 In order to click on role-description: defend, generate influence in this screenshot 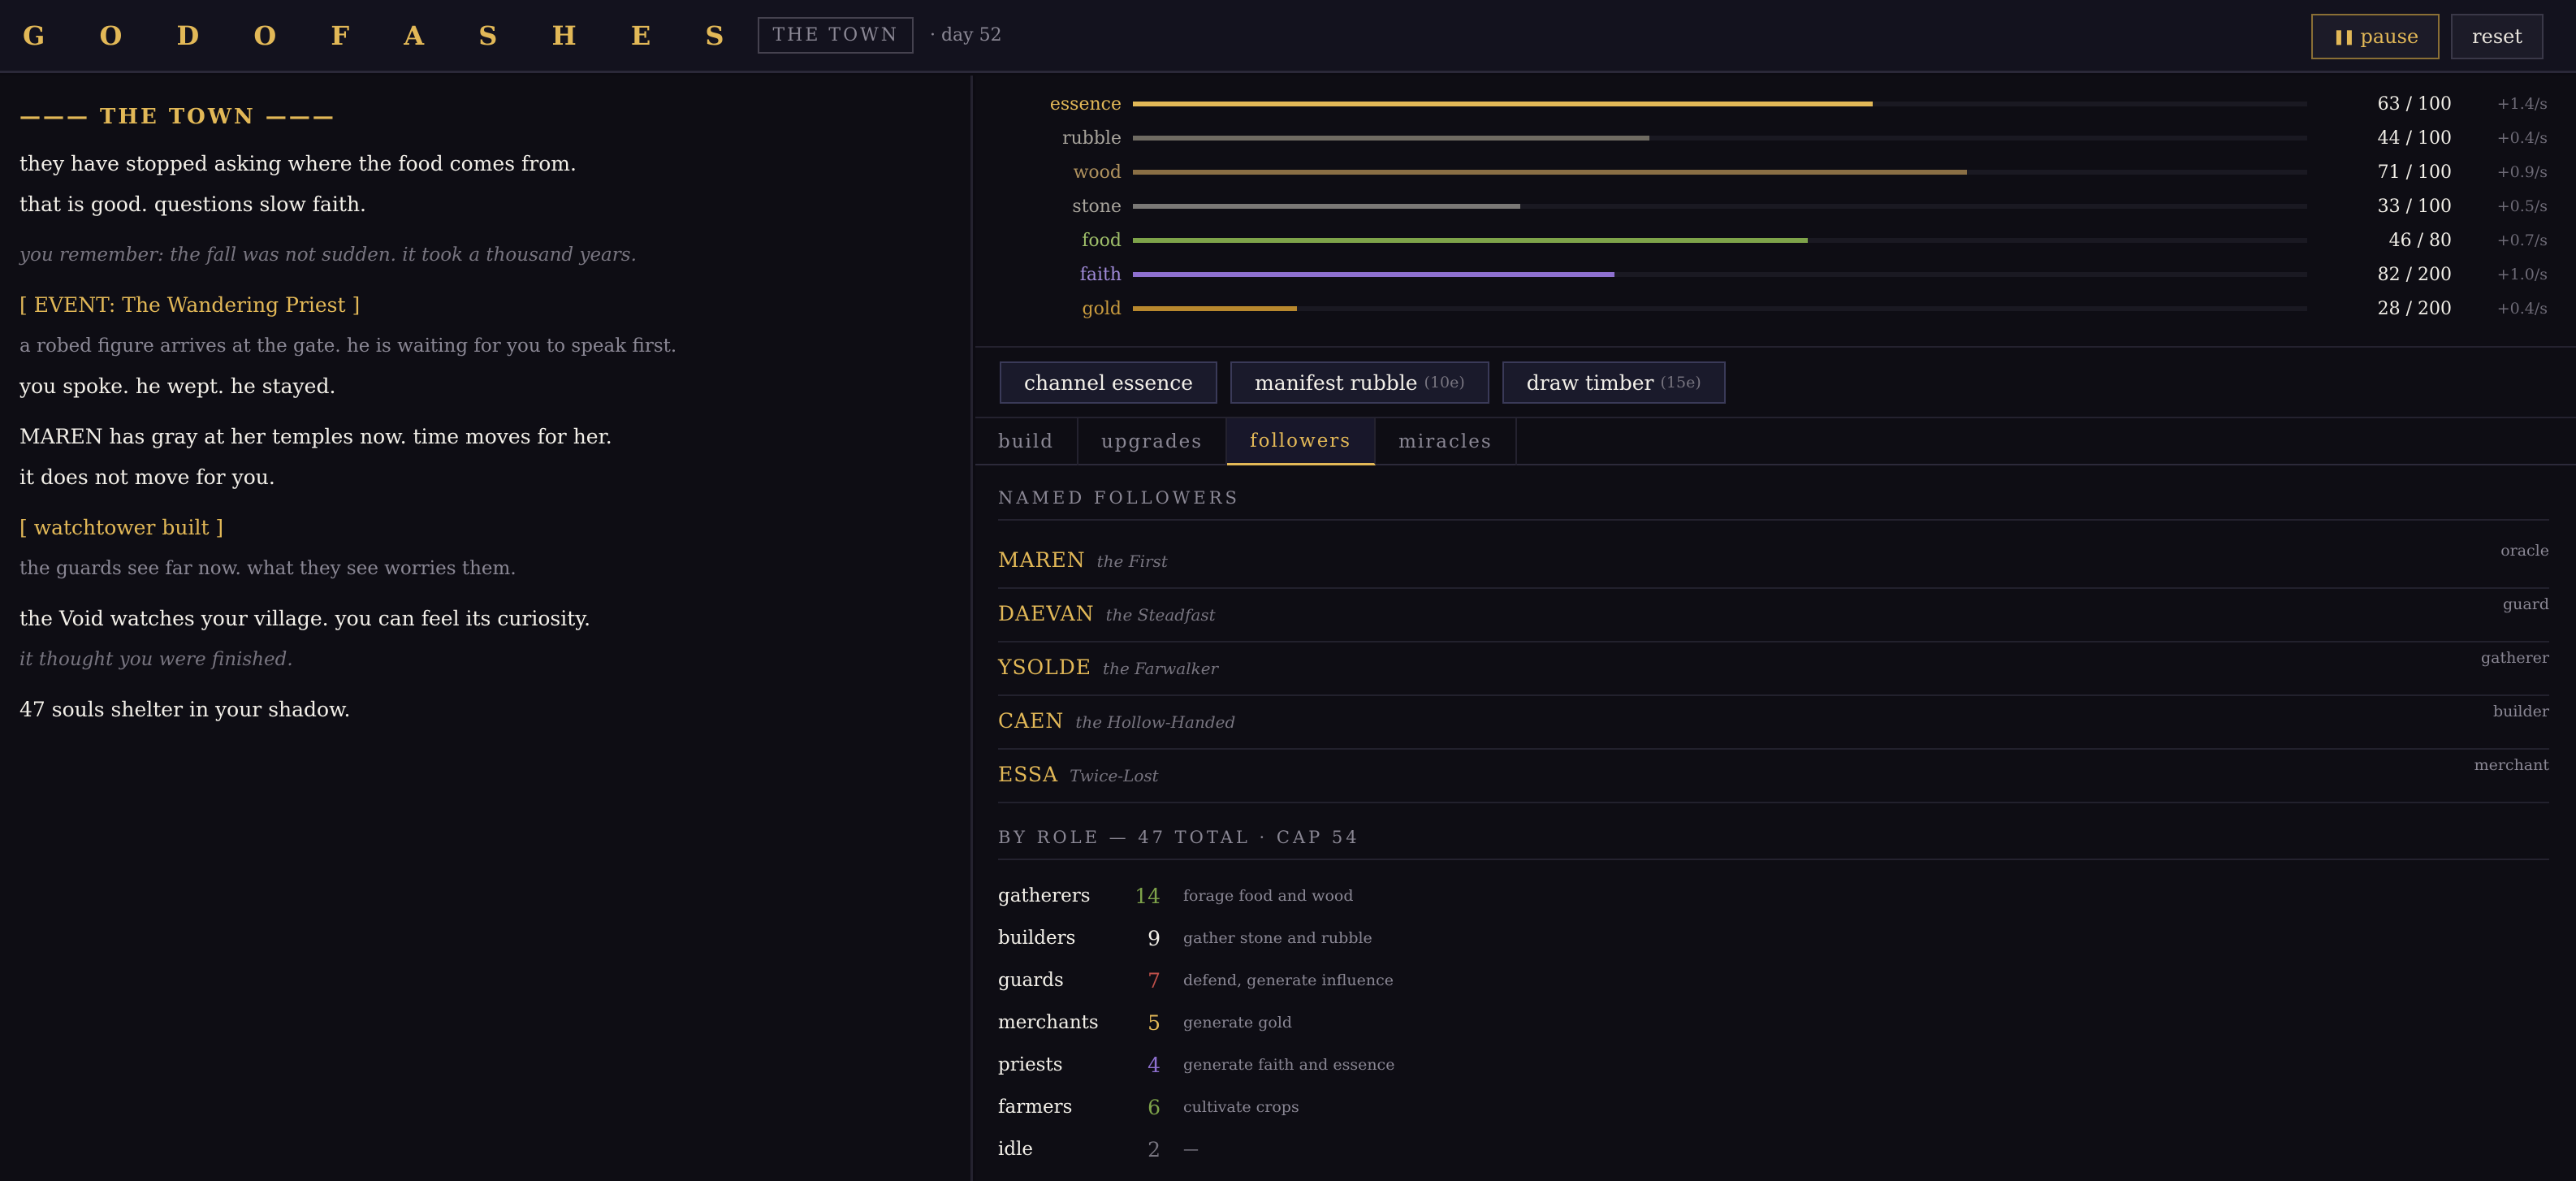, I will do `click(1289, 980)`.